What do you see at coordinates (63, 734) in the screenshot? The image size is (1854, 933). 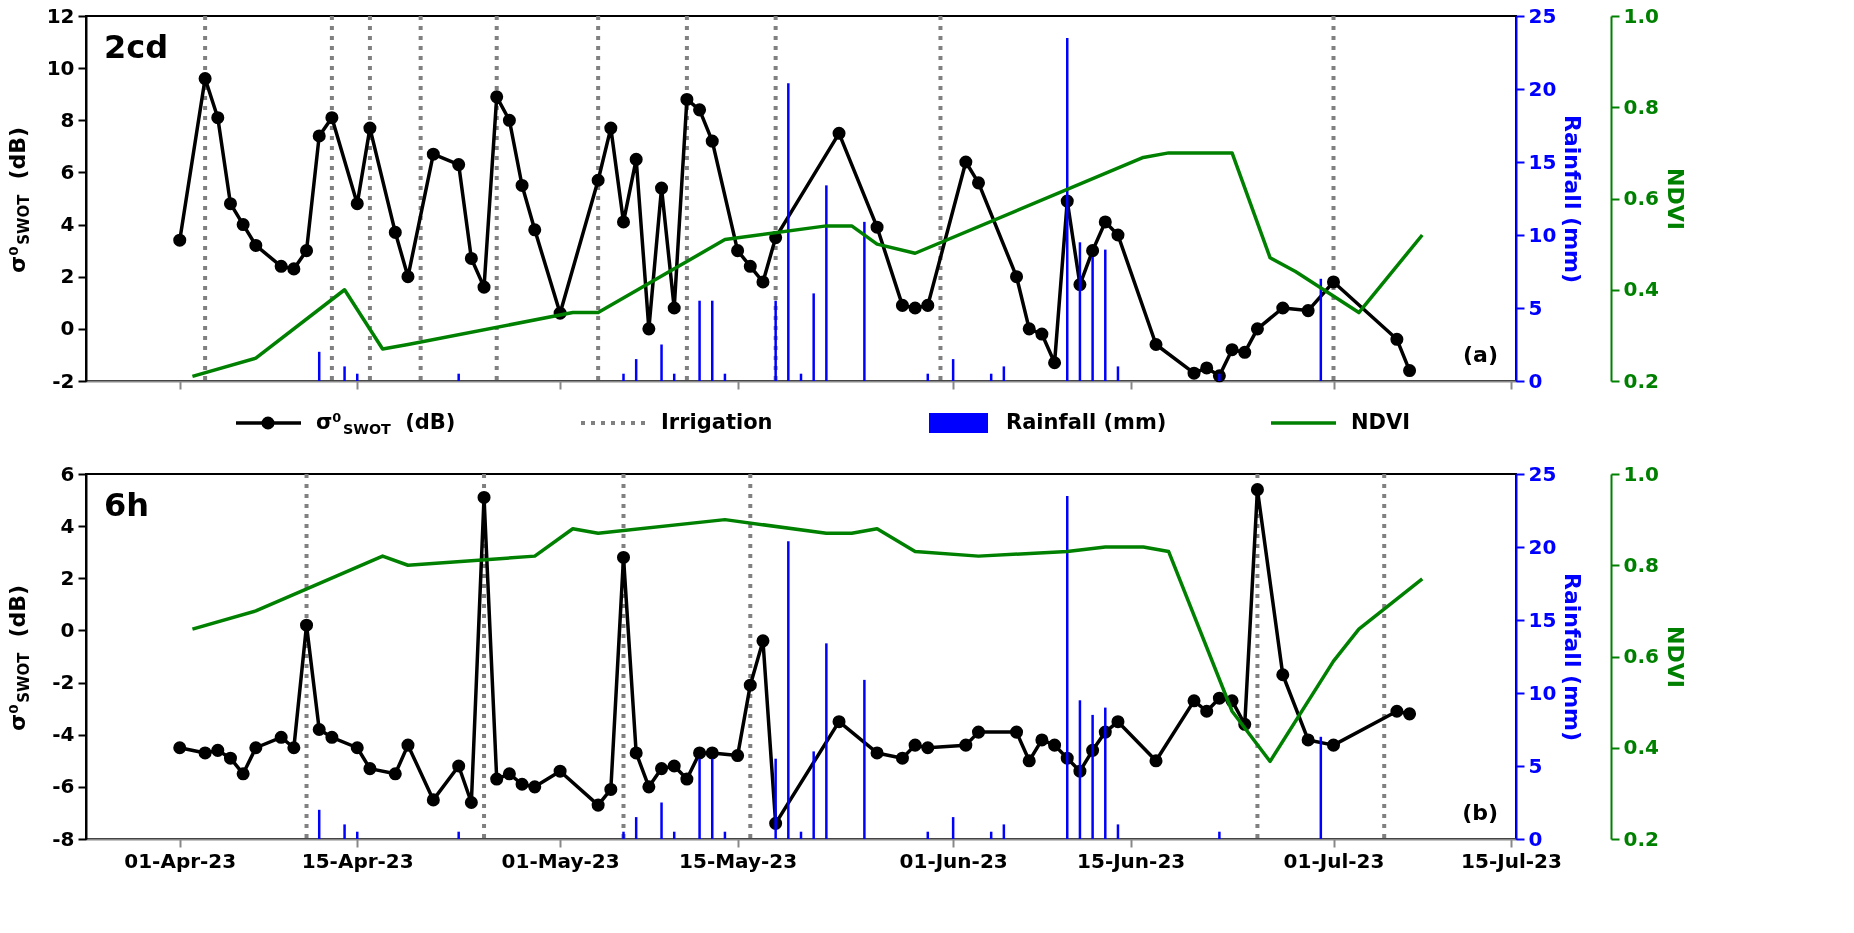 I see `y-tick-label: -4` at bounding box center [63, 734].